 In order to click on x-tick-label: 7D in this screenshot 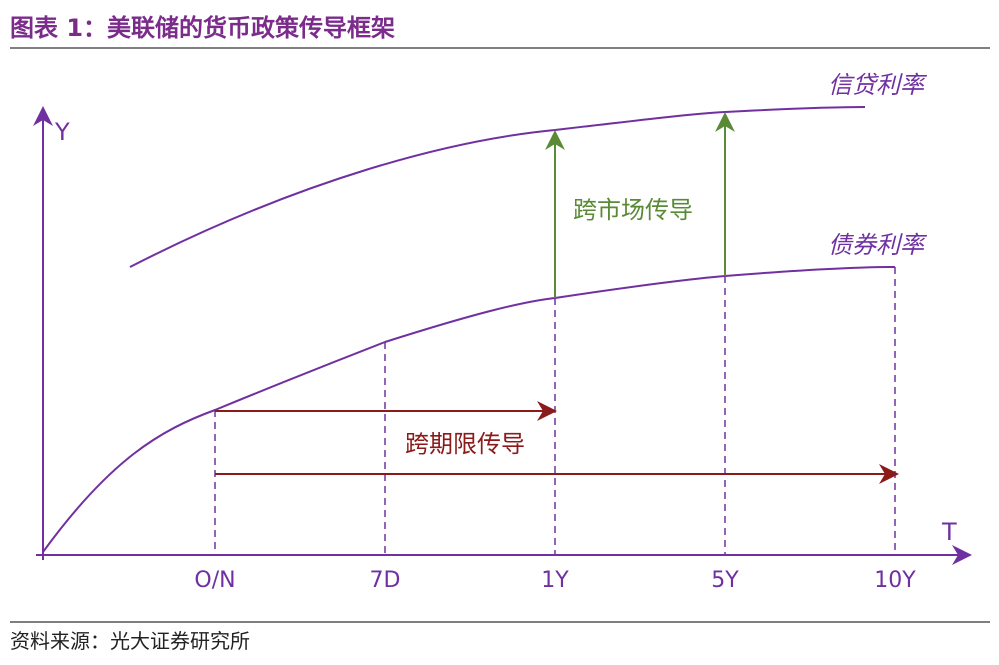, I will do `click(385, 580)`.